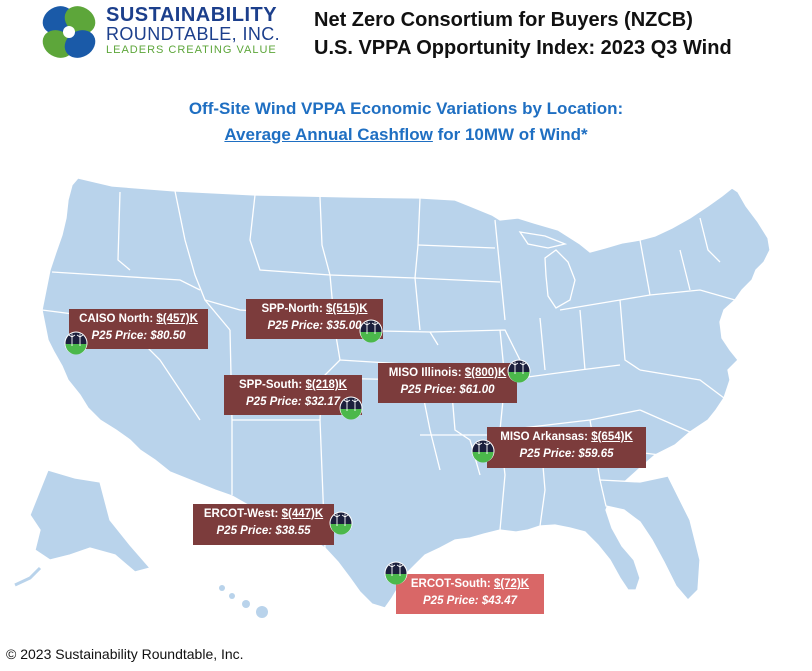 The height and width of the screenshot is (671, 812). Describe the element at coordinates (503, 20) in the screenshot. I see `title-line-1: Net Zero Consortium for Buyers (NZCB)` at that location.